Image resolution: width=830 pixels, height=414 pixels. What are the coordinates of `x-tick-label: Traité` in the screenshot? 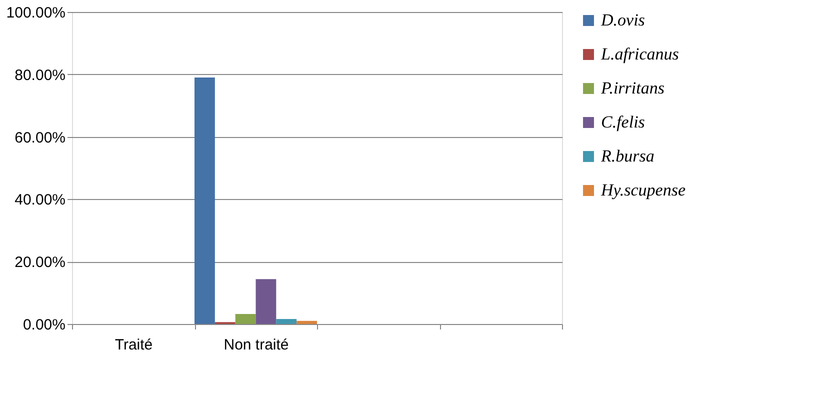 It's located at (133, 345).